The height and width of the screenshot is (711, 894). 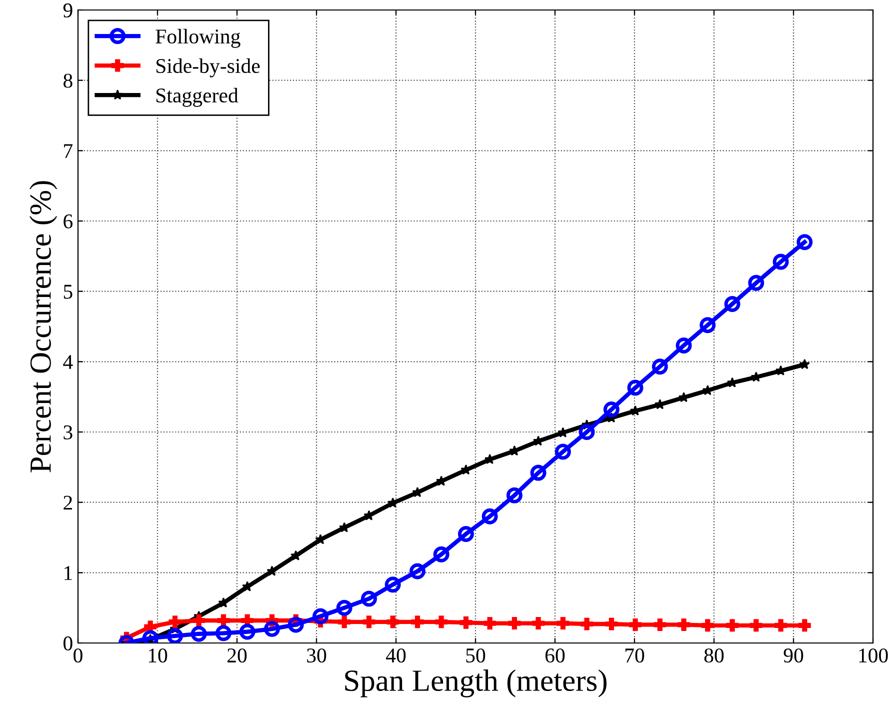 What do you see at coordinates (396, 655) in the screenshot?
I see `x-tick-label: 40` at bounding box center [396, 655].